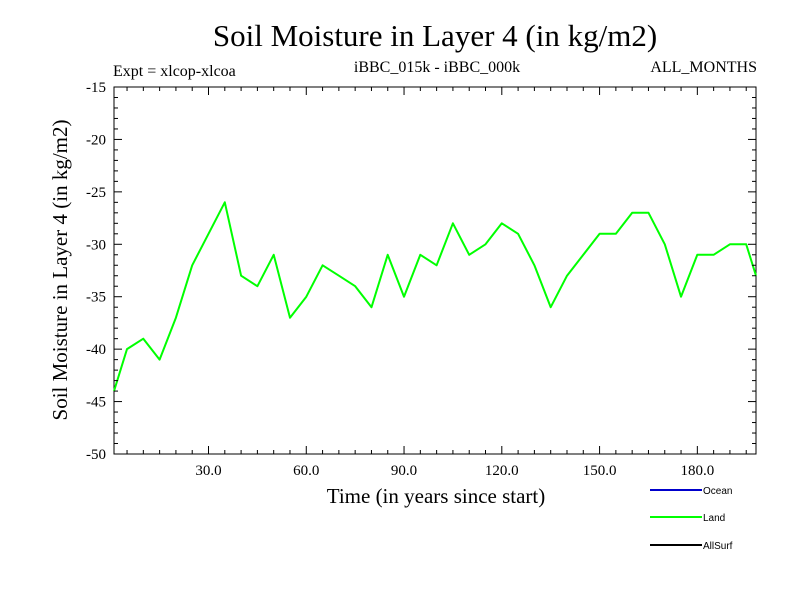 The width and height of the screenshot is (800, 600). What do you see at coordinates (600, 471) in the screenshot?
I see `x-tick-label: 150.0` at bounding box center [600, 471].